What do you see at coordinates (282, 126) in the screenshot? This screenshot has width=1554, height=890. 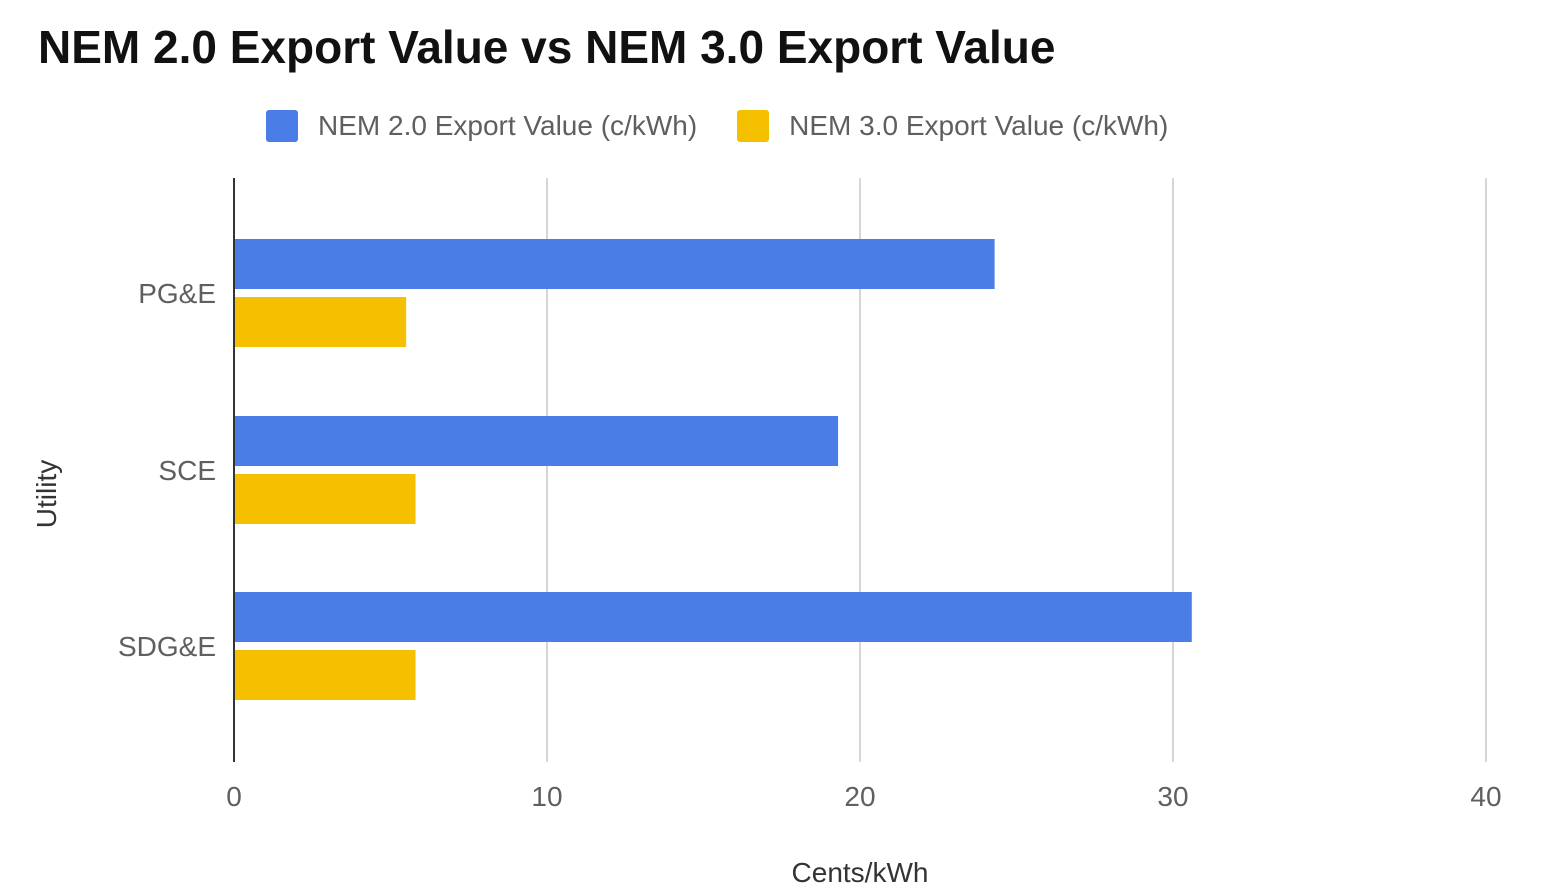 I see `legend-swatch-nem2` at bounding box center [282, 126].